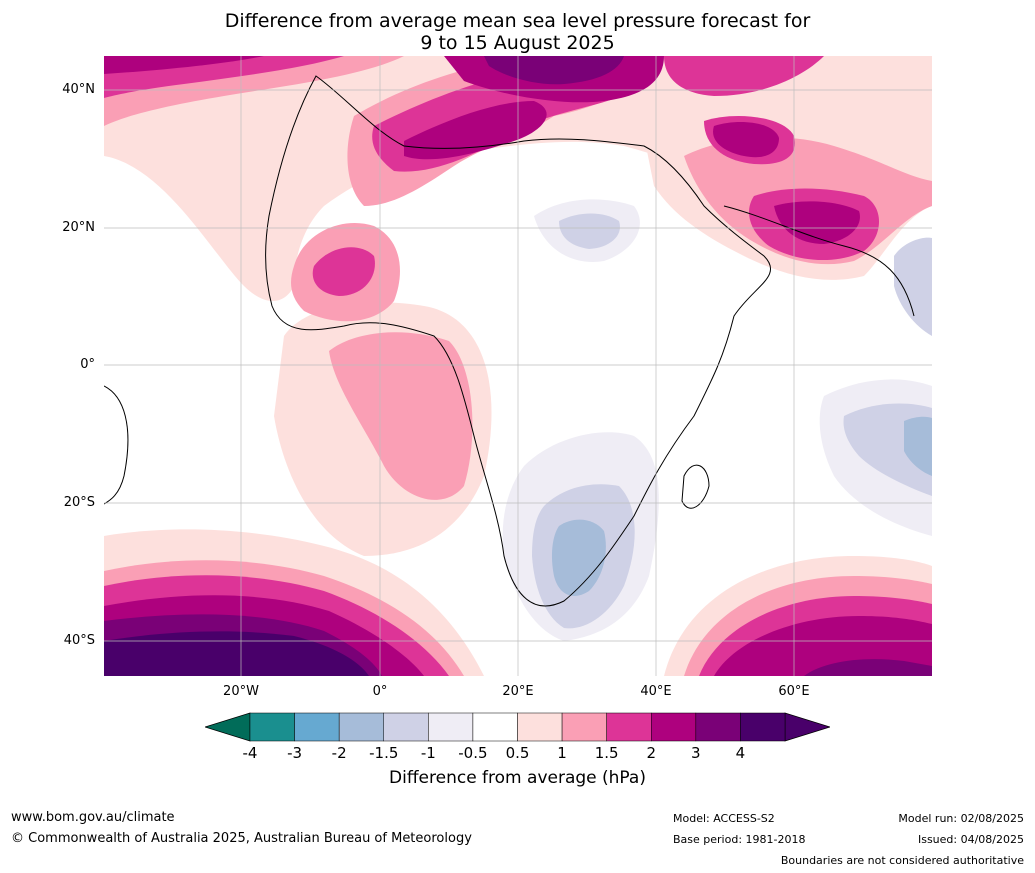 The width and height of the screenshot is (1035, 873). What do you see at coordinates (227, 727) in the screenshot?
I see `colorbar-under-arrow` at bounding box center [227, 727].